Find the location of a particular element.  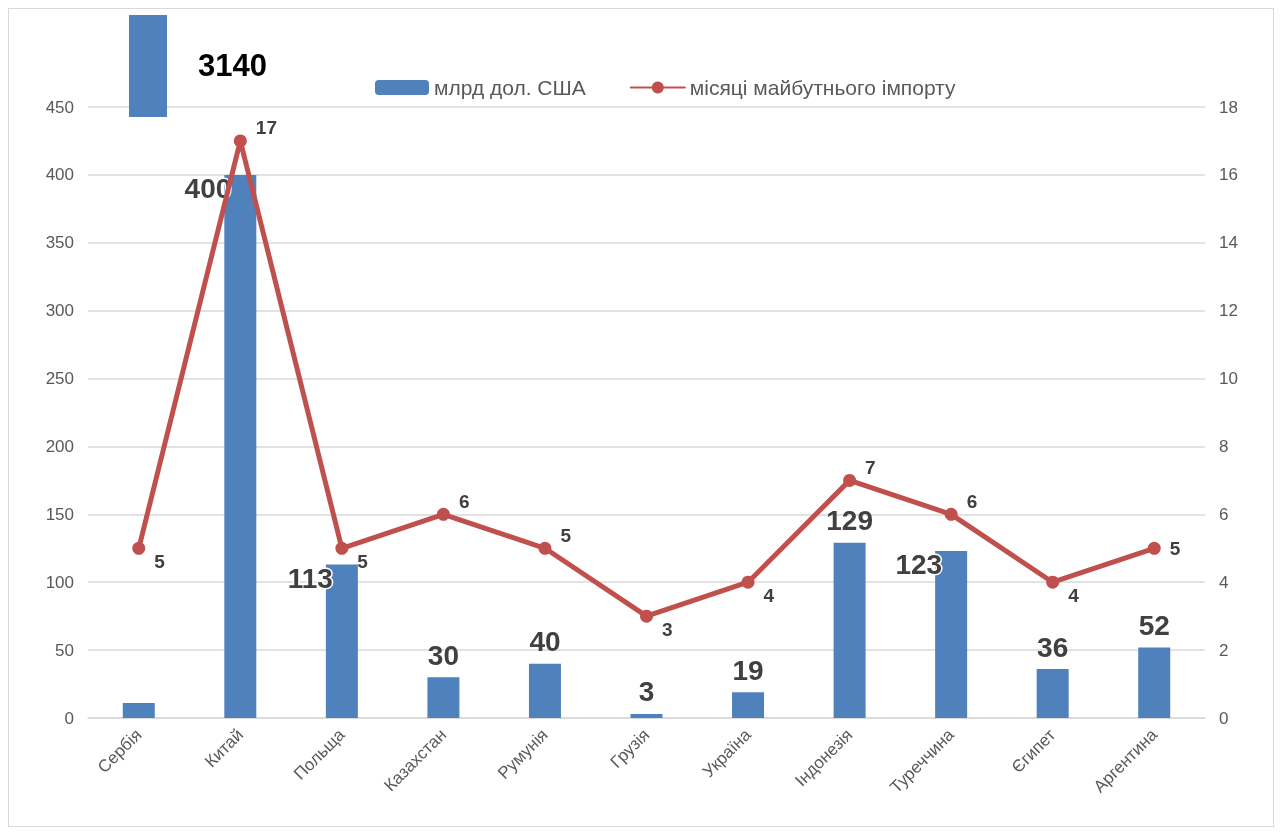

y-tick-label: 50 is located at coordinates (64, 650).